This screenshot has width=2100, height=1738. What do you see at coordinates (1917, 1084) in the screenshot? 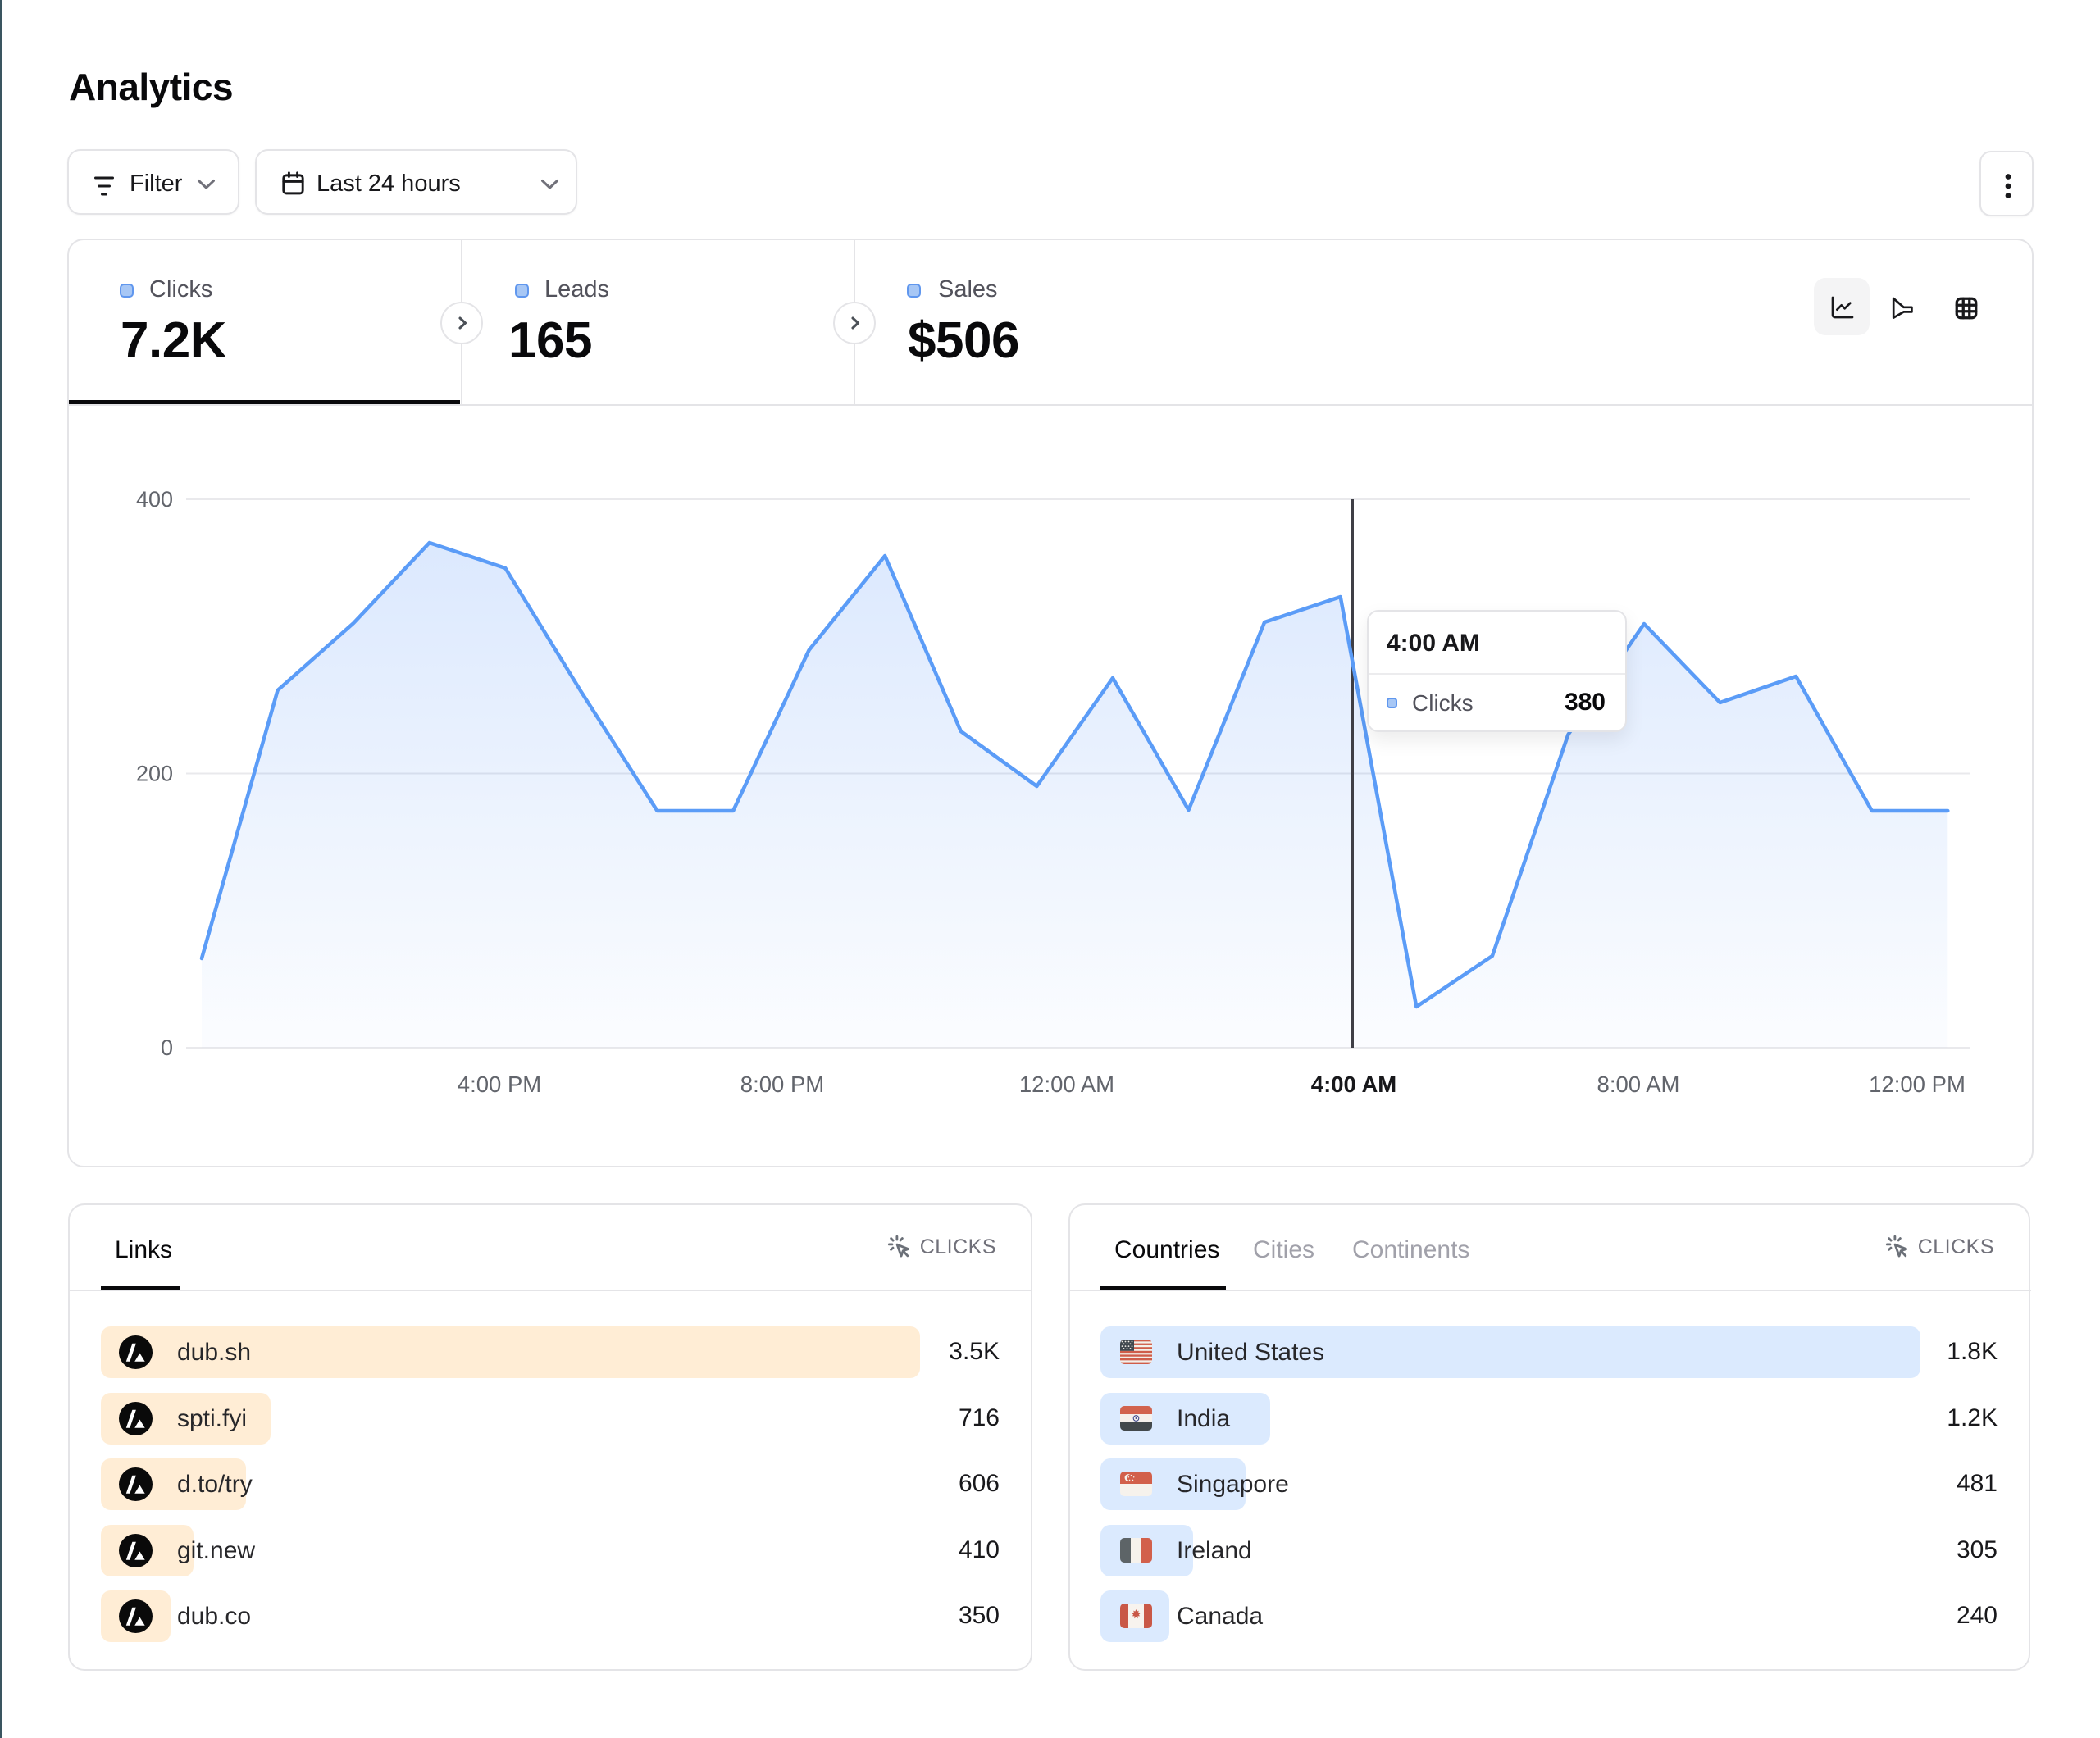
I see `svg-text: 12:00 PM` at bounding box center [1917, 1084].